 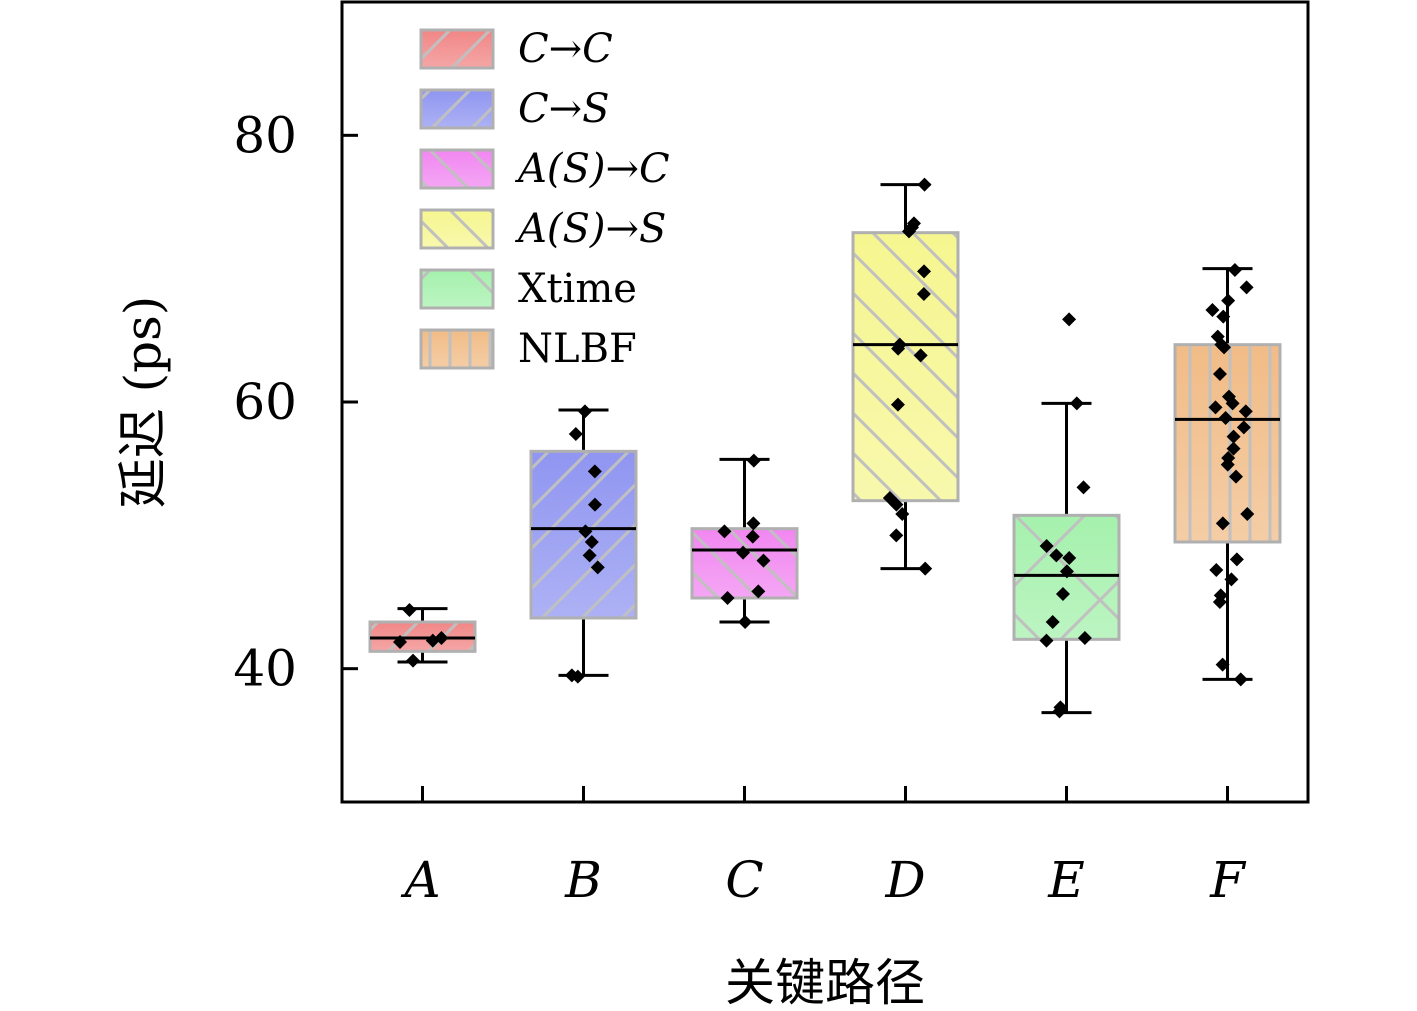 What do you see at coordinates (577, 349) in the screenshot?
I see `legend-label: NLBF` at bounding box center [577, 349].